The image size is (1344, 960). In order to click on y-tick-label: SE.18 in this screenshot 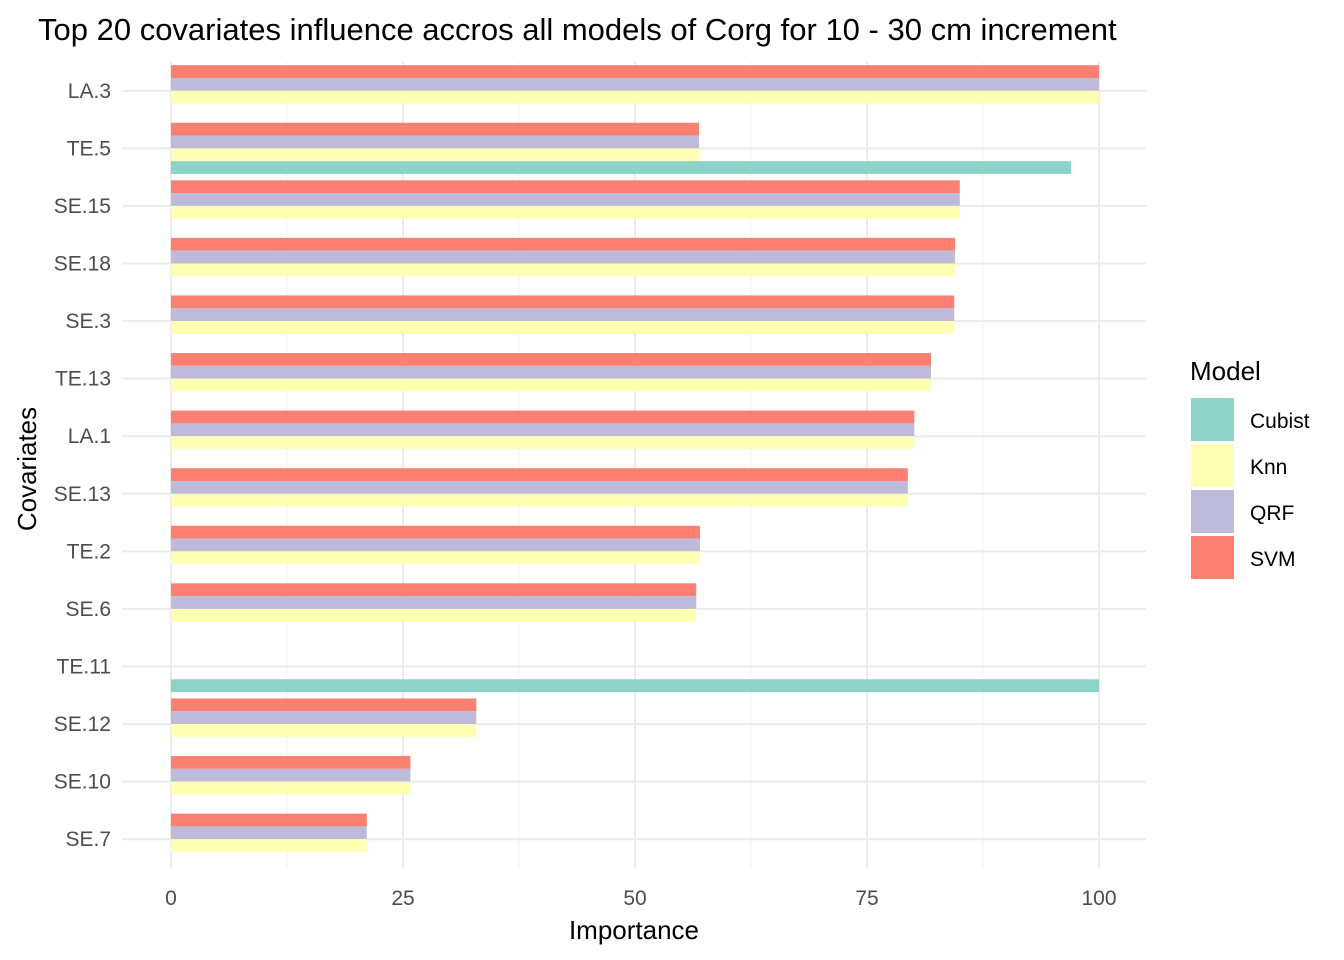, I will do `click(82, 264)`.